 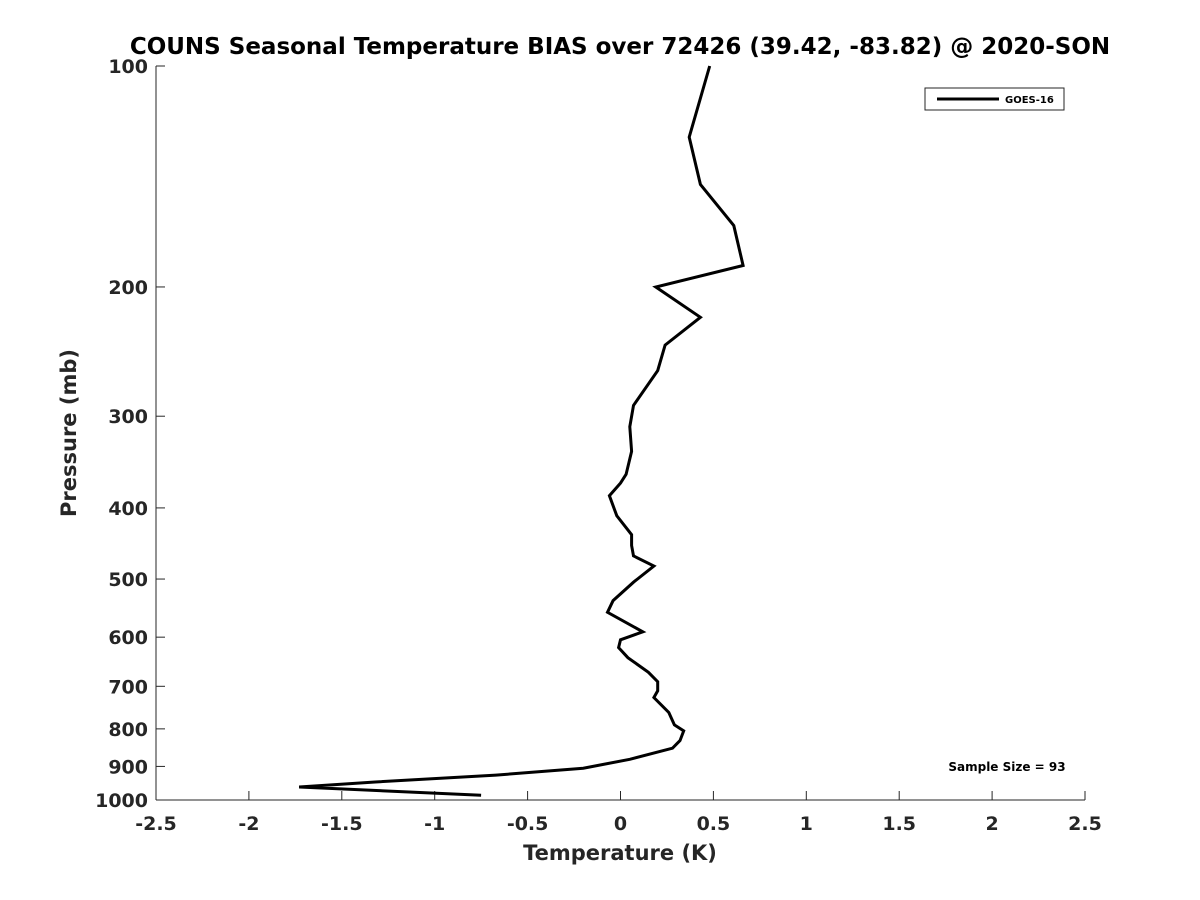 What do you see at coordinates (899, 824) in the screenshot?
I see `x-tick-label: 1.5` at bounding box center [899, 824].